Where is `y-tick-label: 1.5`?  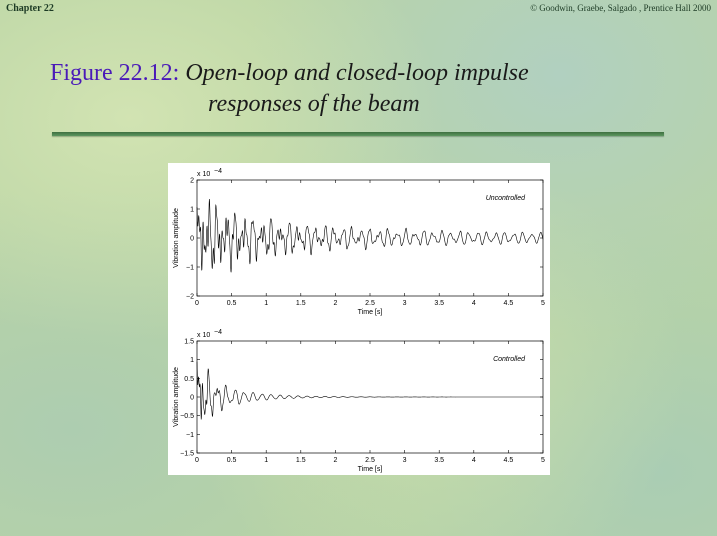
y-tick-label: 1.5 is located at coordinates (189, 342).